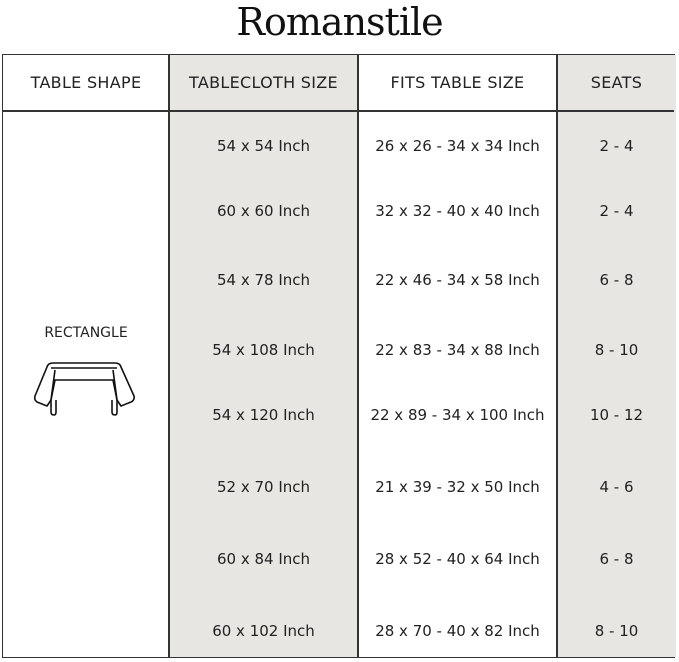 The image size is (679, 662). I want to click on header-table-shape: TABLE SHAPE, so click(86, 82).